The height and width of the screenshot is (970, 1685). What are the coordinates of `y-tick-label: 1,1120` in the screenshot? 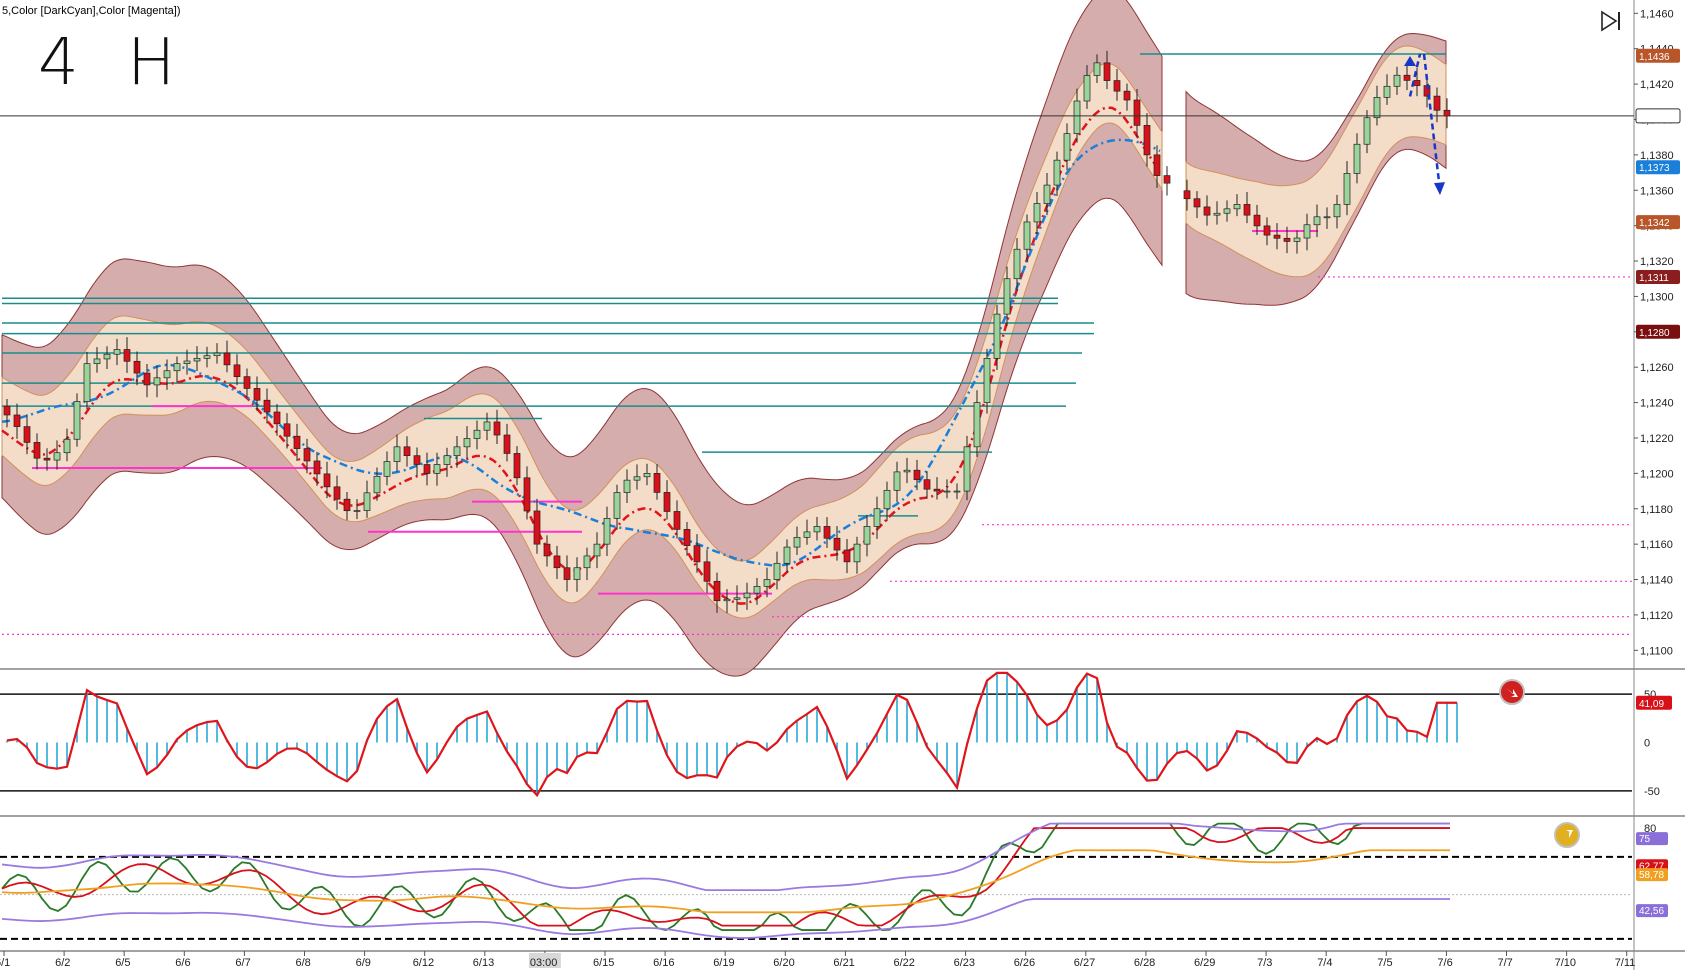 It's located at (1656, 616).